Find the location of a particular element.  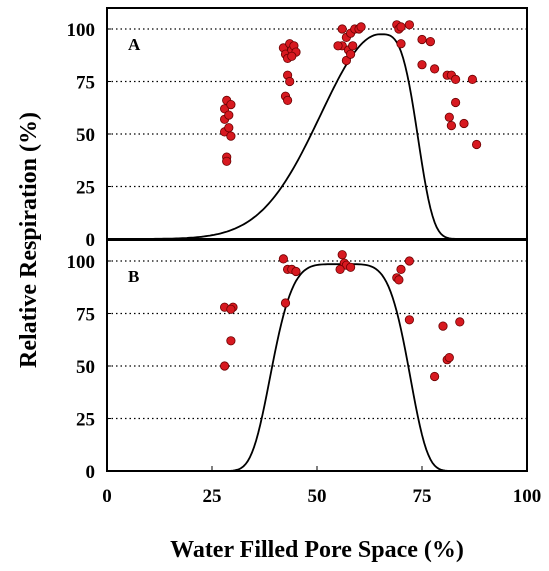

x-tick-label: 50 is located at coordinates (317, 496).